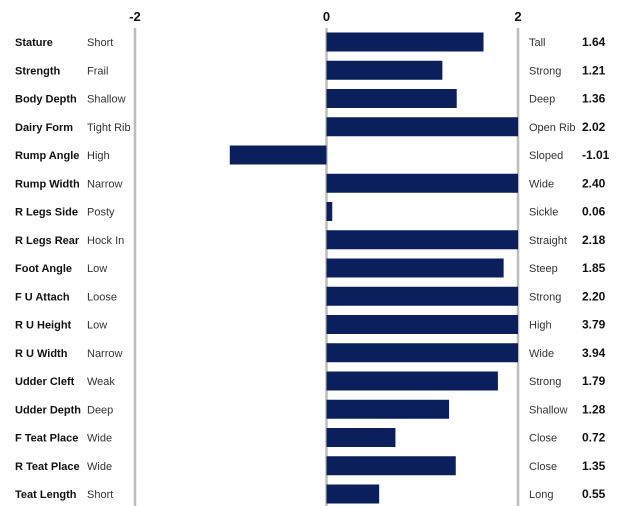 This screenshot has width=628, height=506. What do you see at coordinates (594, 466) in the screenshot?
I see `value-label: 1.35` at bounding box center [594, 466].